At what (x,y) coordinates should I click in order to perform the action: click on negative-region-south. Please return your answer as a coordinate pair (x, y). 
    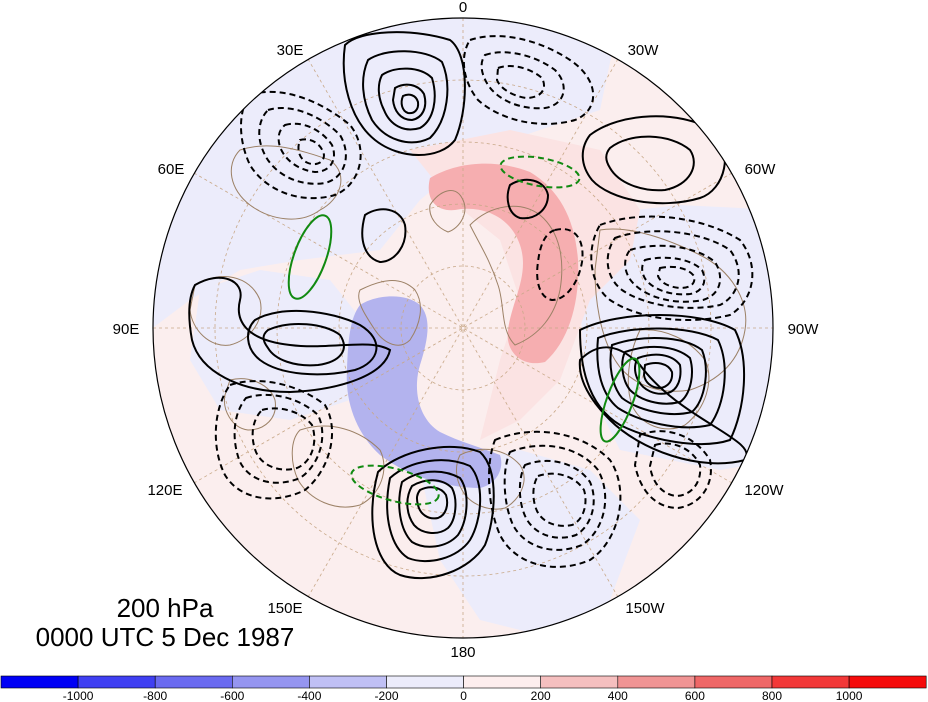
    Looking at the image, I should click on (530, 544).